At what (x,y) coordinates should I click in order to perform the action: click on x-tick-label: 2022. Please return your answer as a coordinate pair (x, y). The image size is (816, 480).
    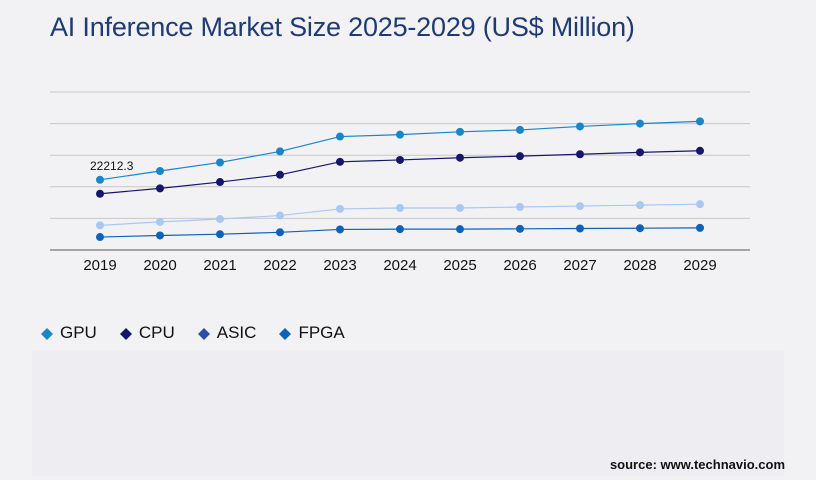
    Looking at the image, I should click on (279, 265).